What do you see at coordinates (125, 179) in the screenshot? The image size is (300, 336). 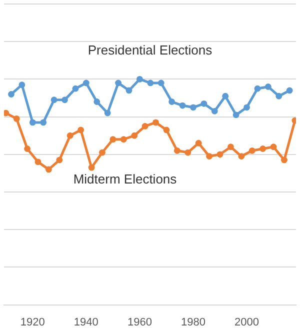 I see `series-label: Midterm Elections` at bounding box center [125, 179].